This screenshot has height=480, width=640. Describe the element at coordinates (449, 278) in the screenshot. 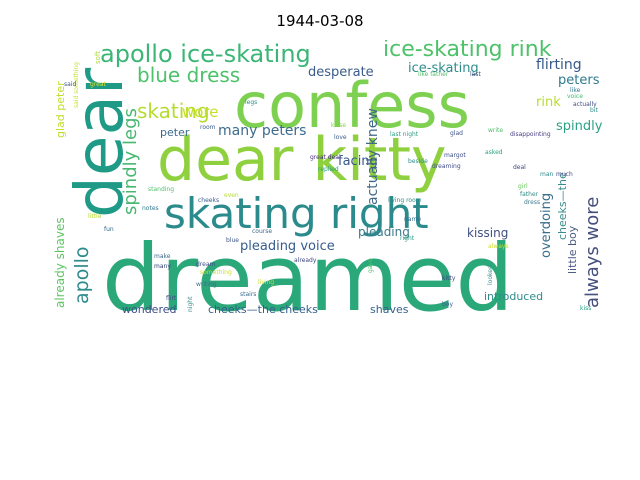

I see `word: kitty` at that location.